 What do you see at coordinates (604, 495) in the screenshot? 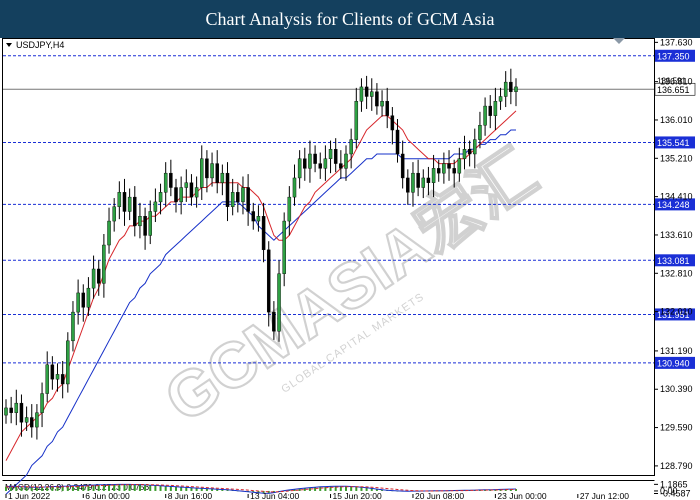
I see `time-tick-label: 27 Jun 12:00` at bounding box center [604, 495].